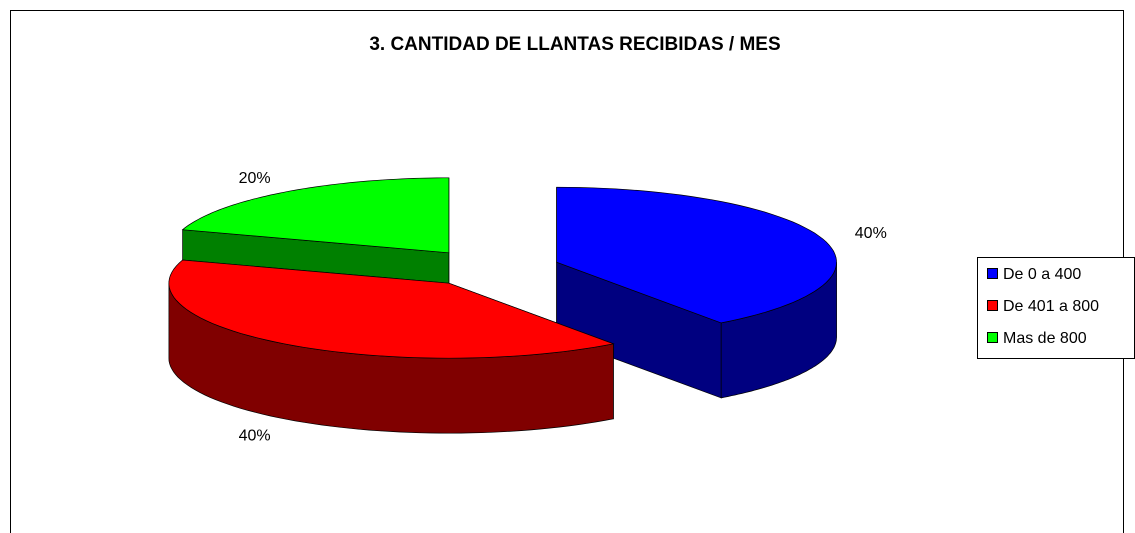  What do you see at coordinates (1051, 306) in the screenshot?
I see `legend-label: De 401 a 800` at bounding box center [1051, 306].